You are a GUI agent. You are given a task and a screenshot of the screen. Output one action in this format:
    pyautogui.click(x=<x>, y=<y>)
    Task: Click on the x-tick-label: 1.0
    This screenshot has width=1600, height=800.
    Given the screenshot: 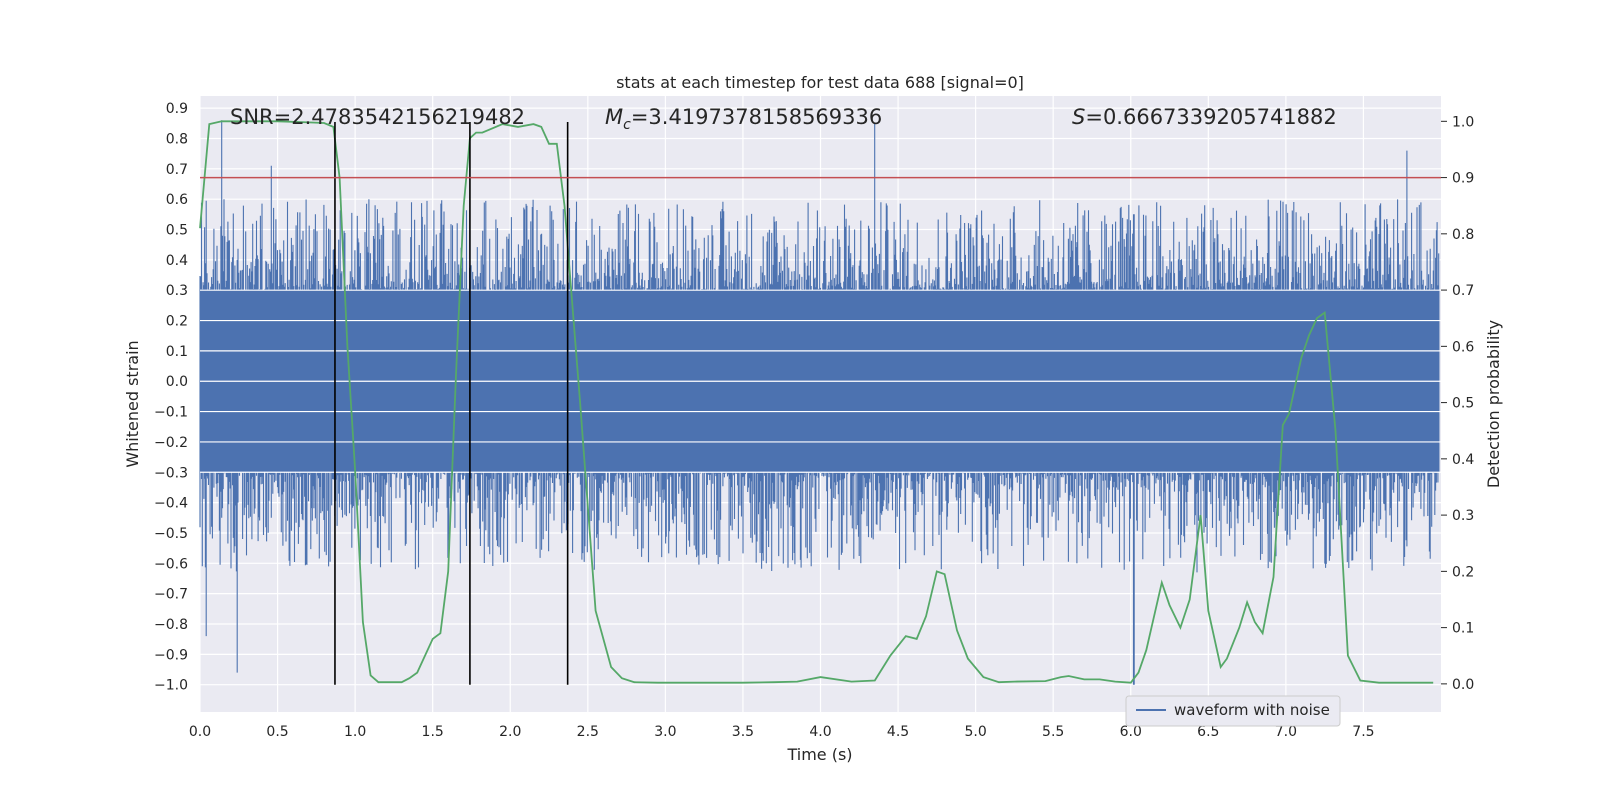 What is the action you would take?
    pyautogui.click(x=355, y=732)
    